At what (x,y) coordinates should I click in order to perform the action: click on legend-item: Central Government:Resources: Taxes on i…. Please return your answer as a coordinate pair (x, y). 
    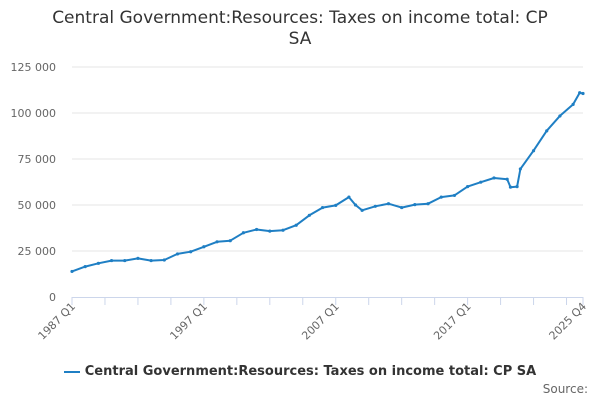
    Looking at the image, I should click on (300, 371).